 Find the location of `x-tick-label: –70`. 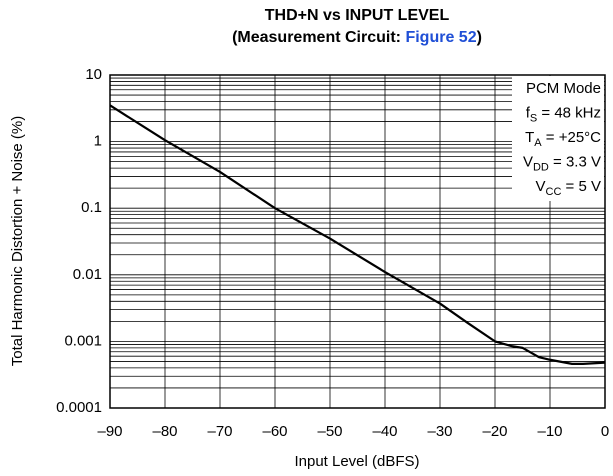

x-tick-label: –70 is located at coordinates (219, 431).